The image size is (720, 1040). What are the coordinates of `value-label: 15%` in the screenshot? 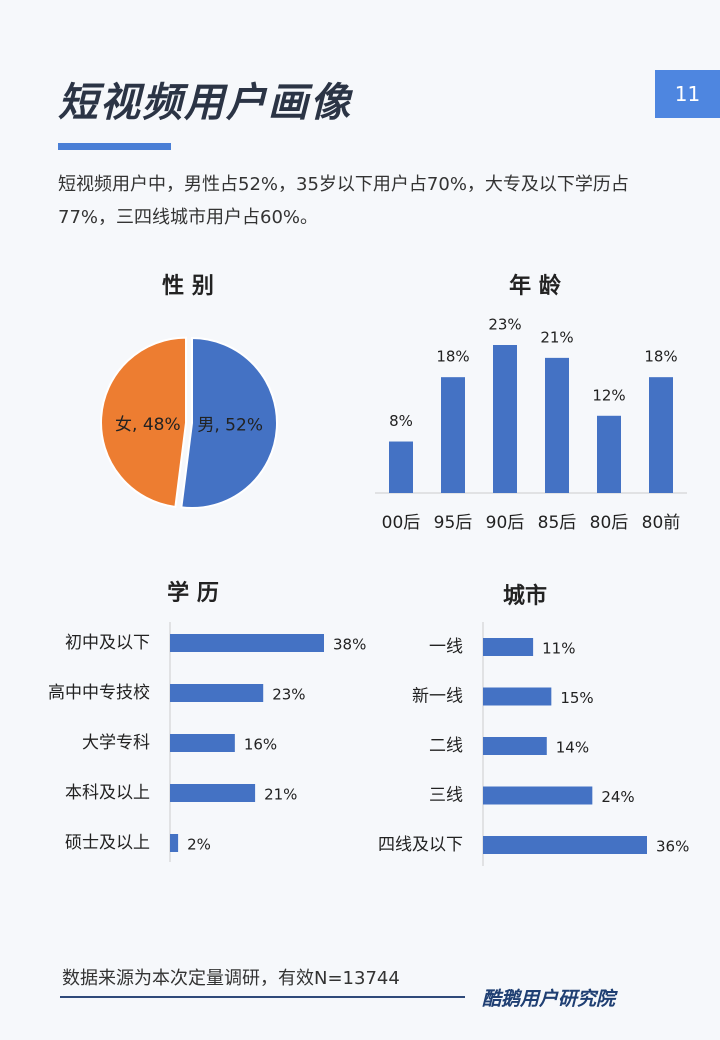 It's located at (576, 698).